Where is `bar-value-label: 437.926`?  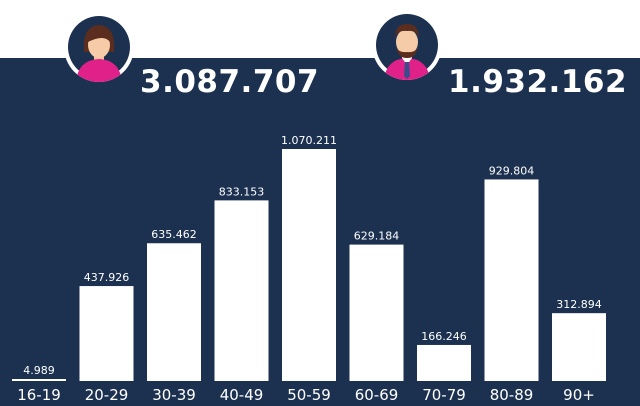 bar-value-label: 437.926 is located at coordinates (107, 277).